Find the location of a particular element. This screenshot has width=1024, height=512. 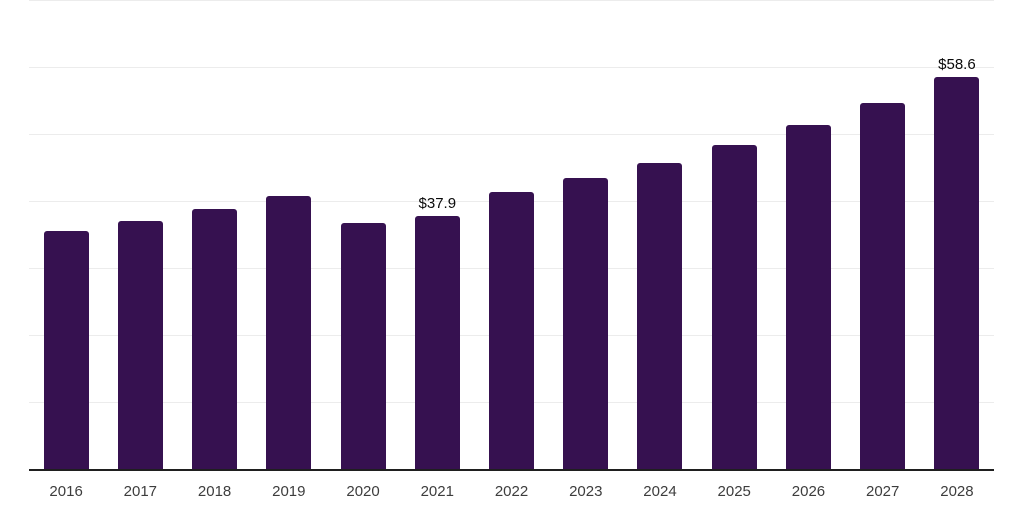

bar-slot-2020 is located at coordinates (363, 235).